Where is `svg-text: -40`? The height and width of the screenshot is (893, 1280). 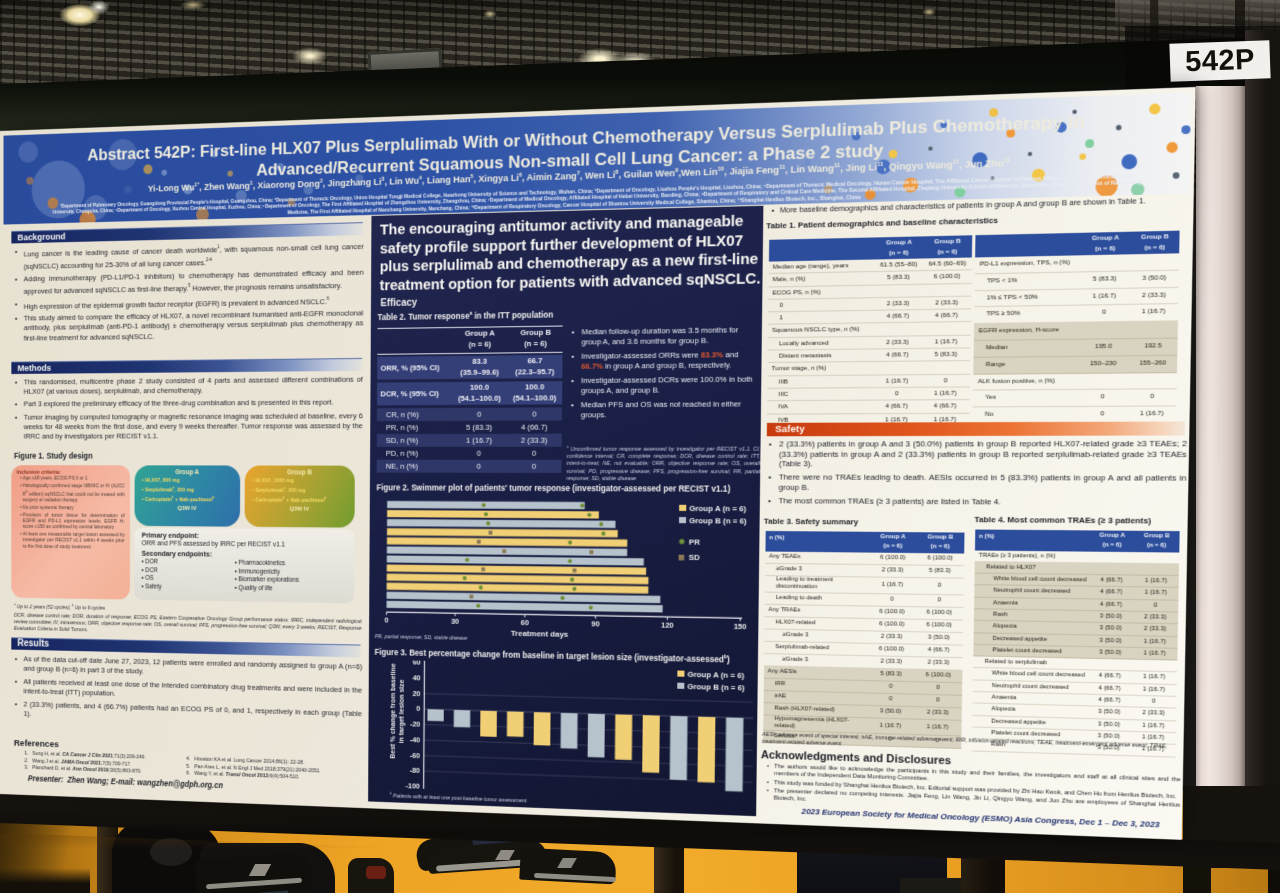
svg-text: -40 is located at coordinates (415, 741).